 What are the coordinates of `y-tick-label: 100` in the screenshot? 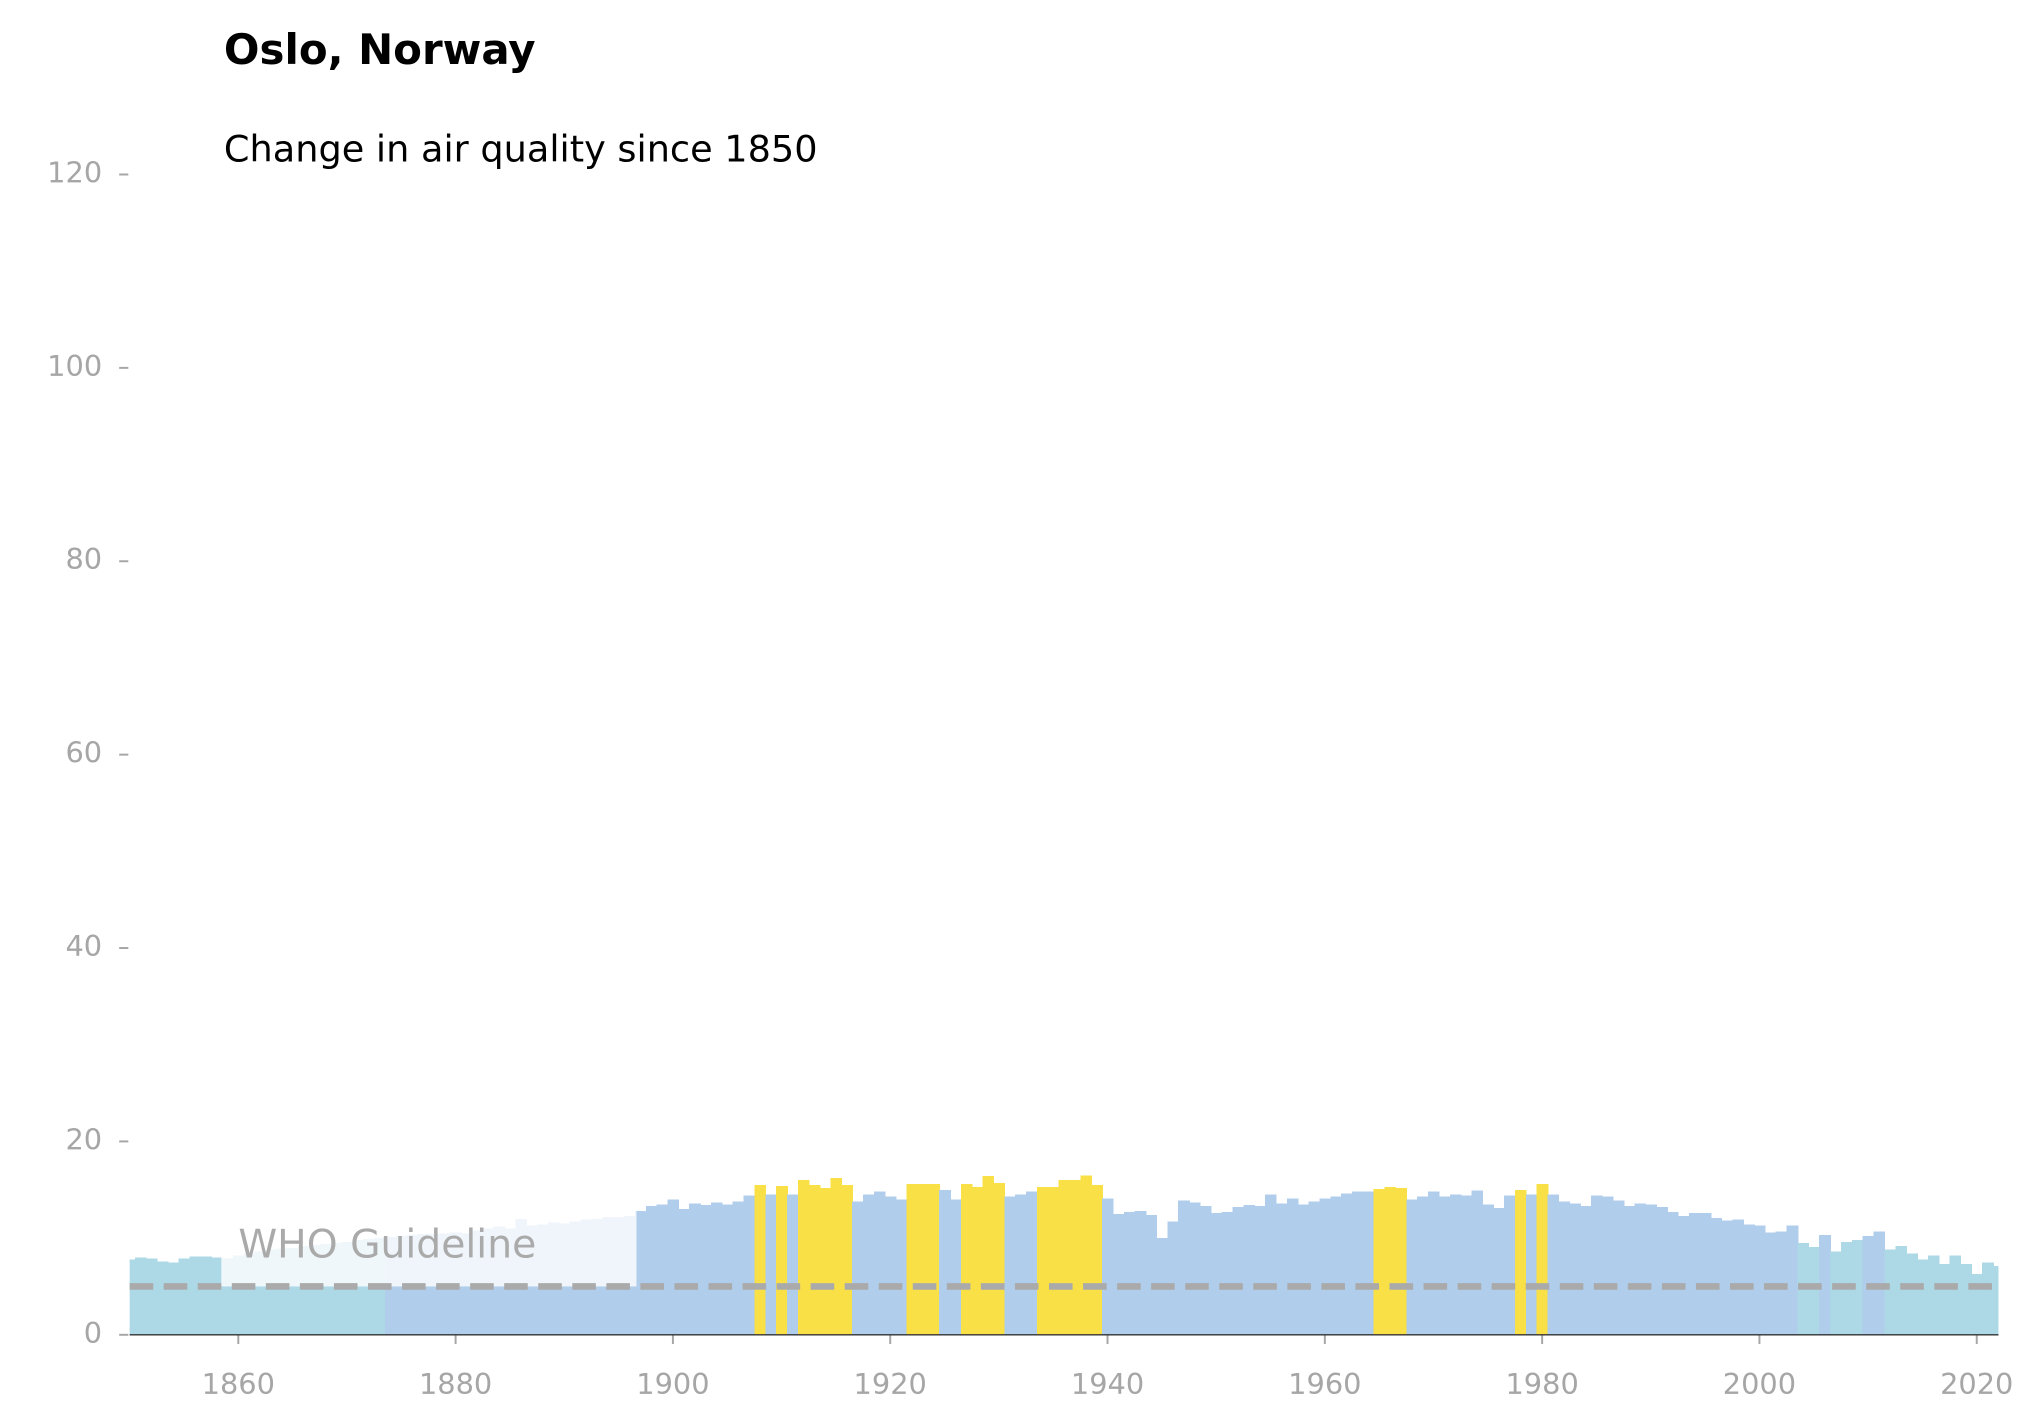 It's located at (74, 366).